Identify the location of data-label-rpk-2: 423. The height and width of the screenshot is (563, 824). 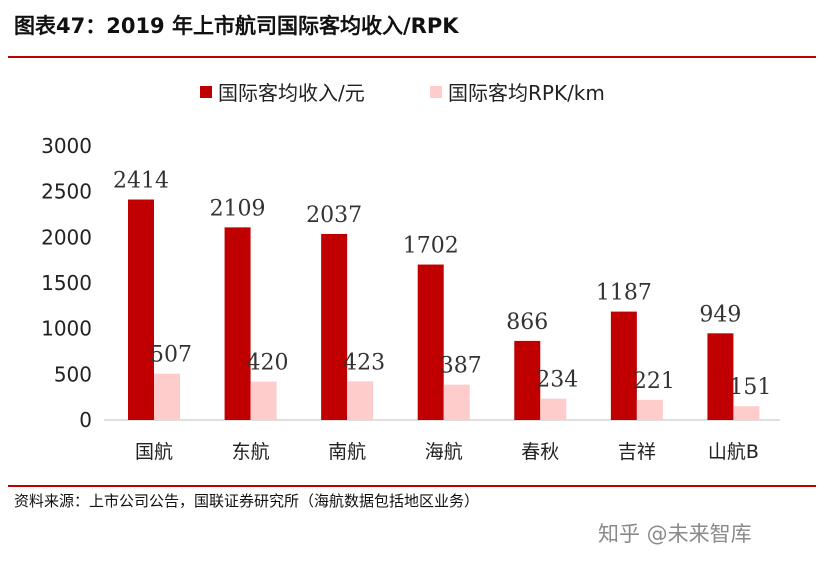
(364, 362).